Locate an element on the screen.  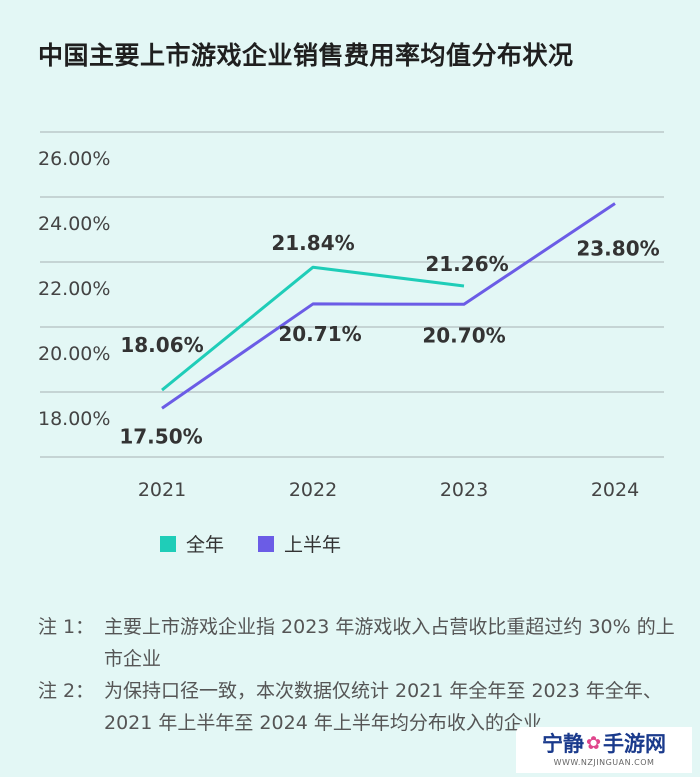
legend-label-first-half: 上半年 is located at coordinates (313, 545).